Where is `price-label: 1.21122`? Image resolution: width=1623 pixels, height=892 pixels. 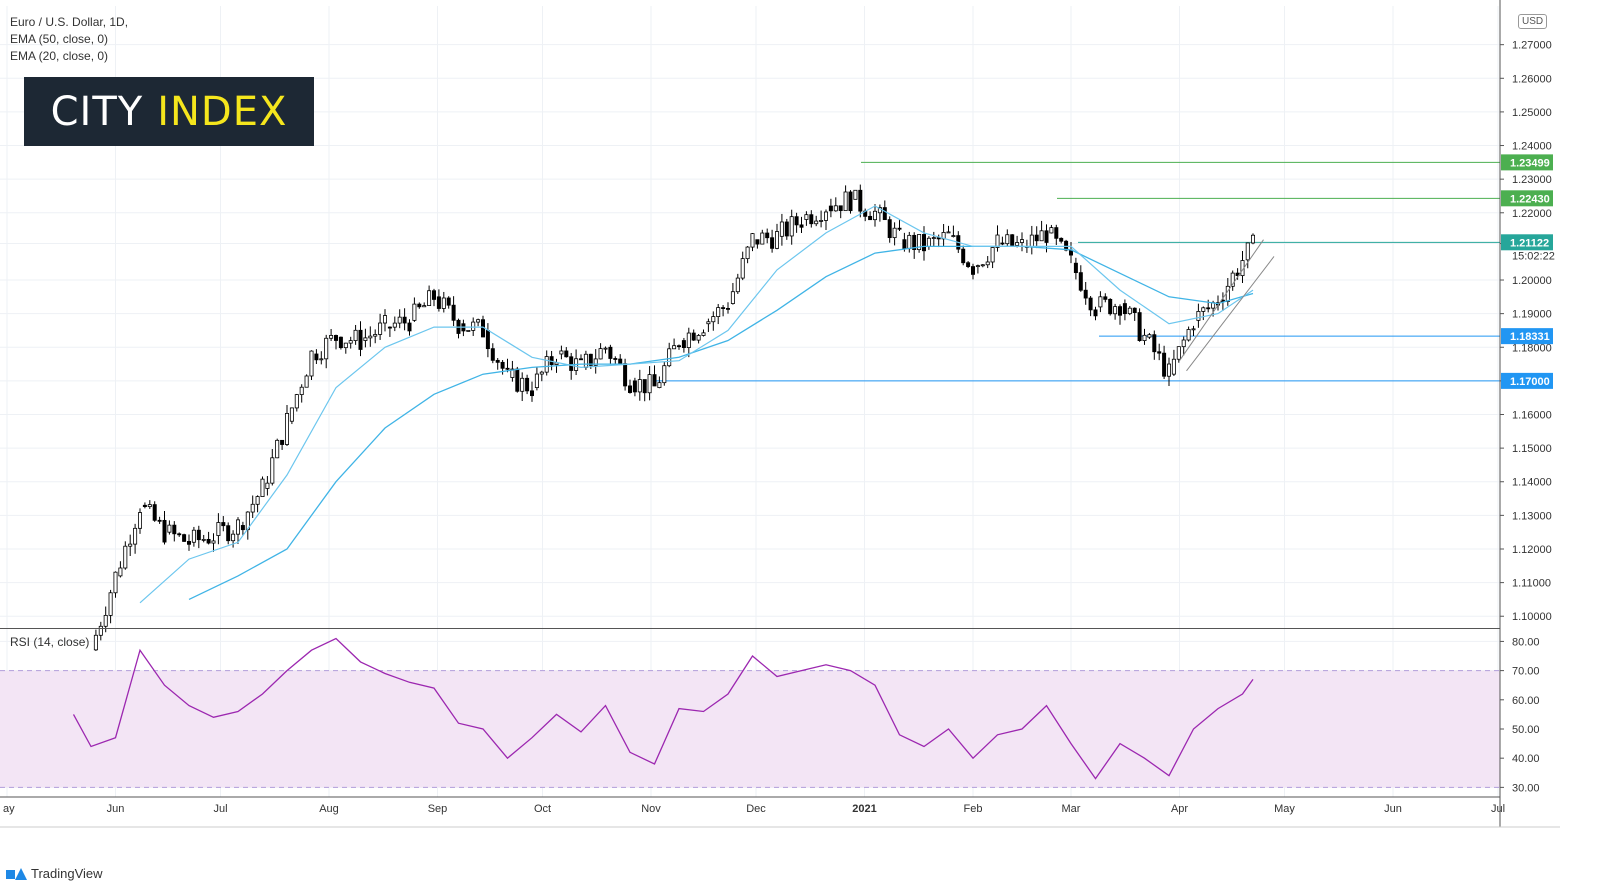 price-label: 1.21122 is located at coordinates (1529, 243).